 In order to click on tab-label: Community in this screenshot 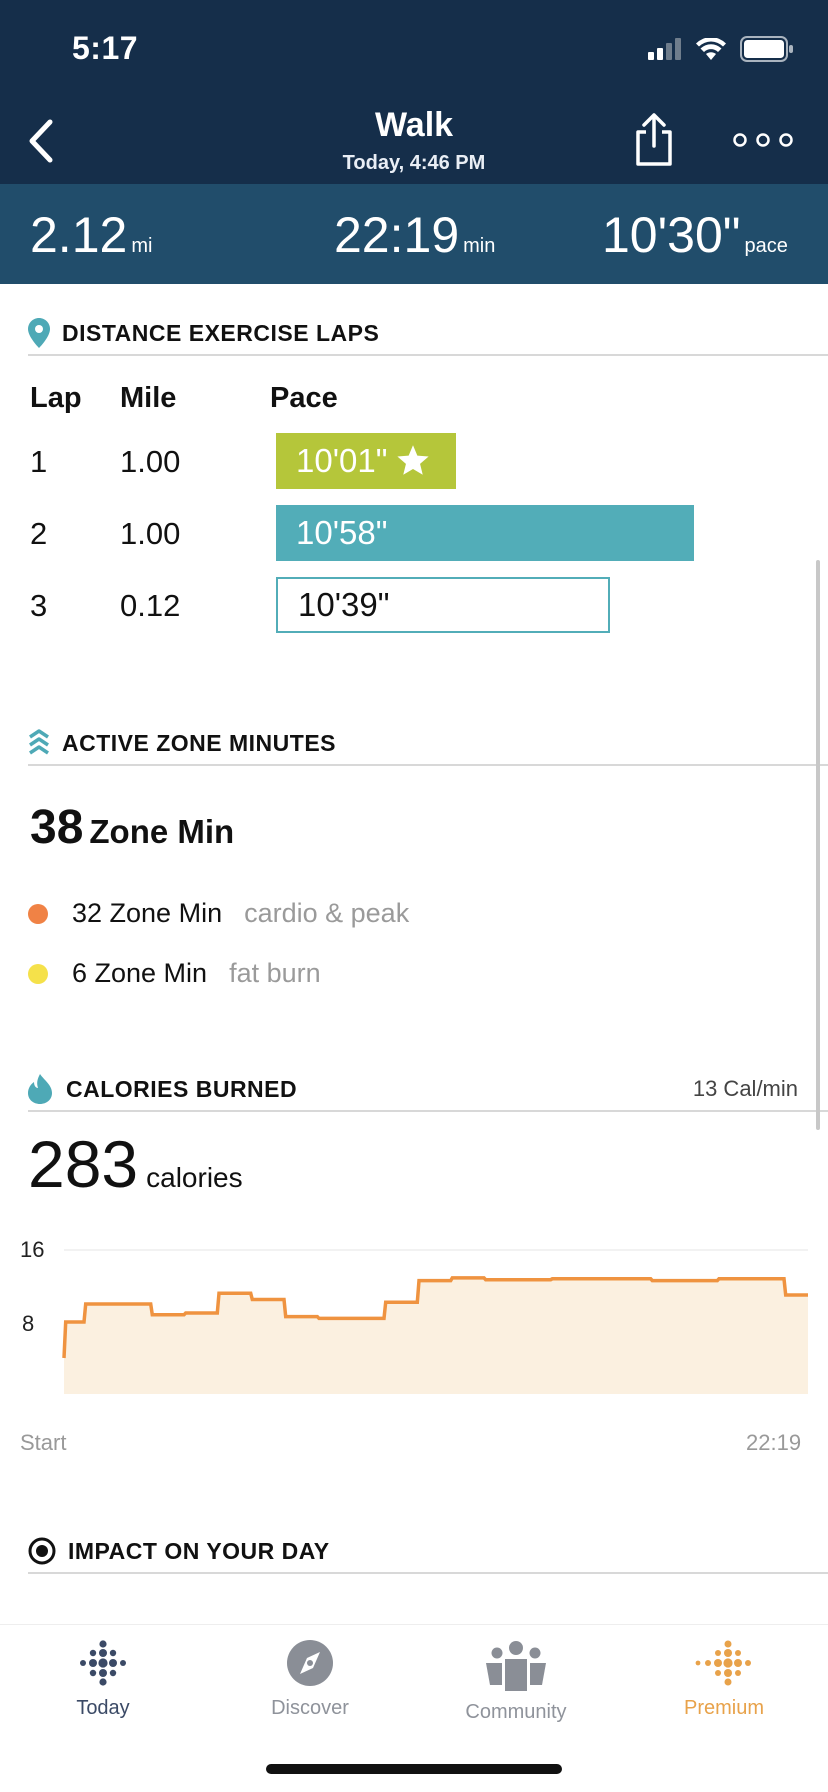, I will do `click(516, 1712)`.